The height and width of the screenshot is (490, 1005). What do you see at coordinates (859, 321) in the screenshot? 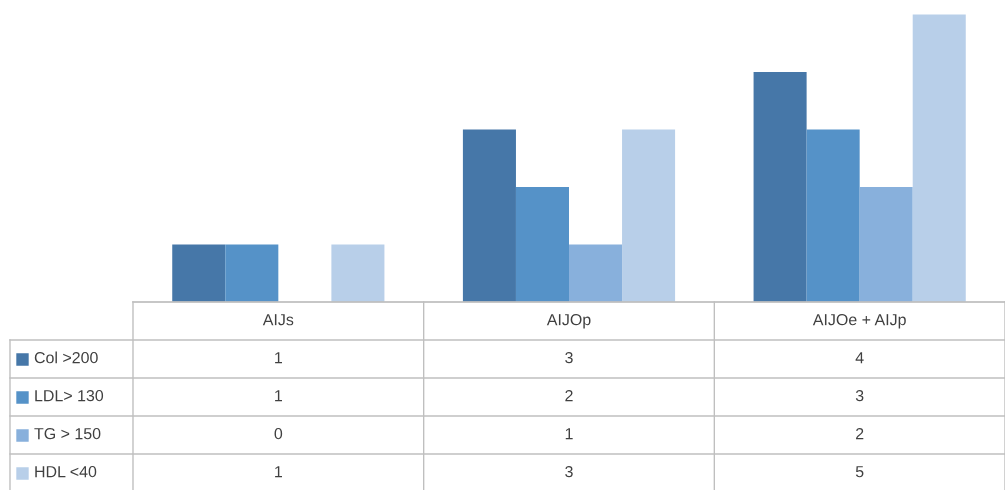
I see `x-tick-label: AIJOe + AIJp` at bounding box center [859, 321].